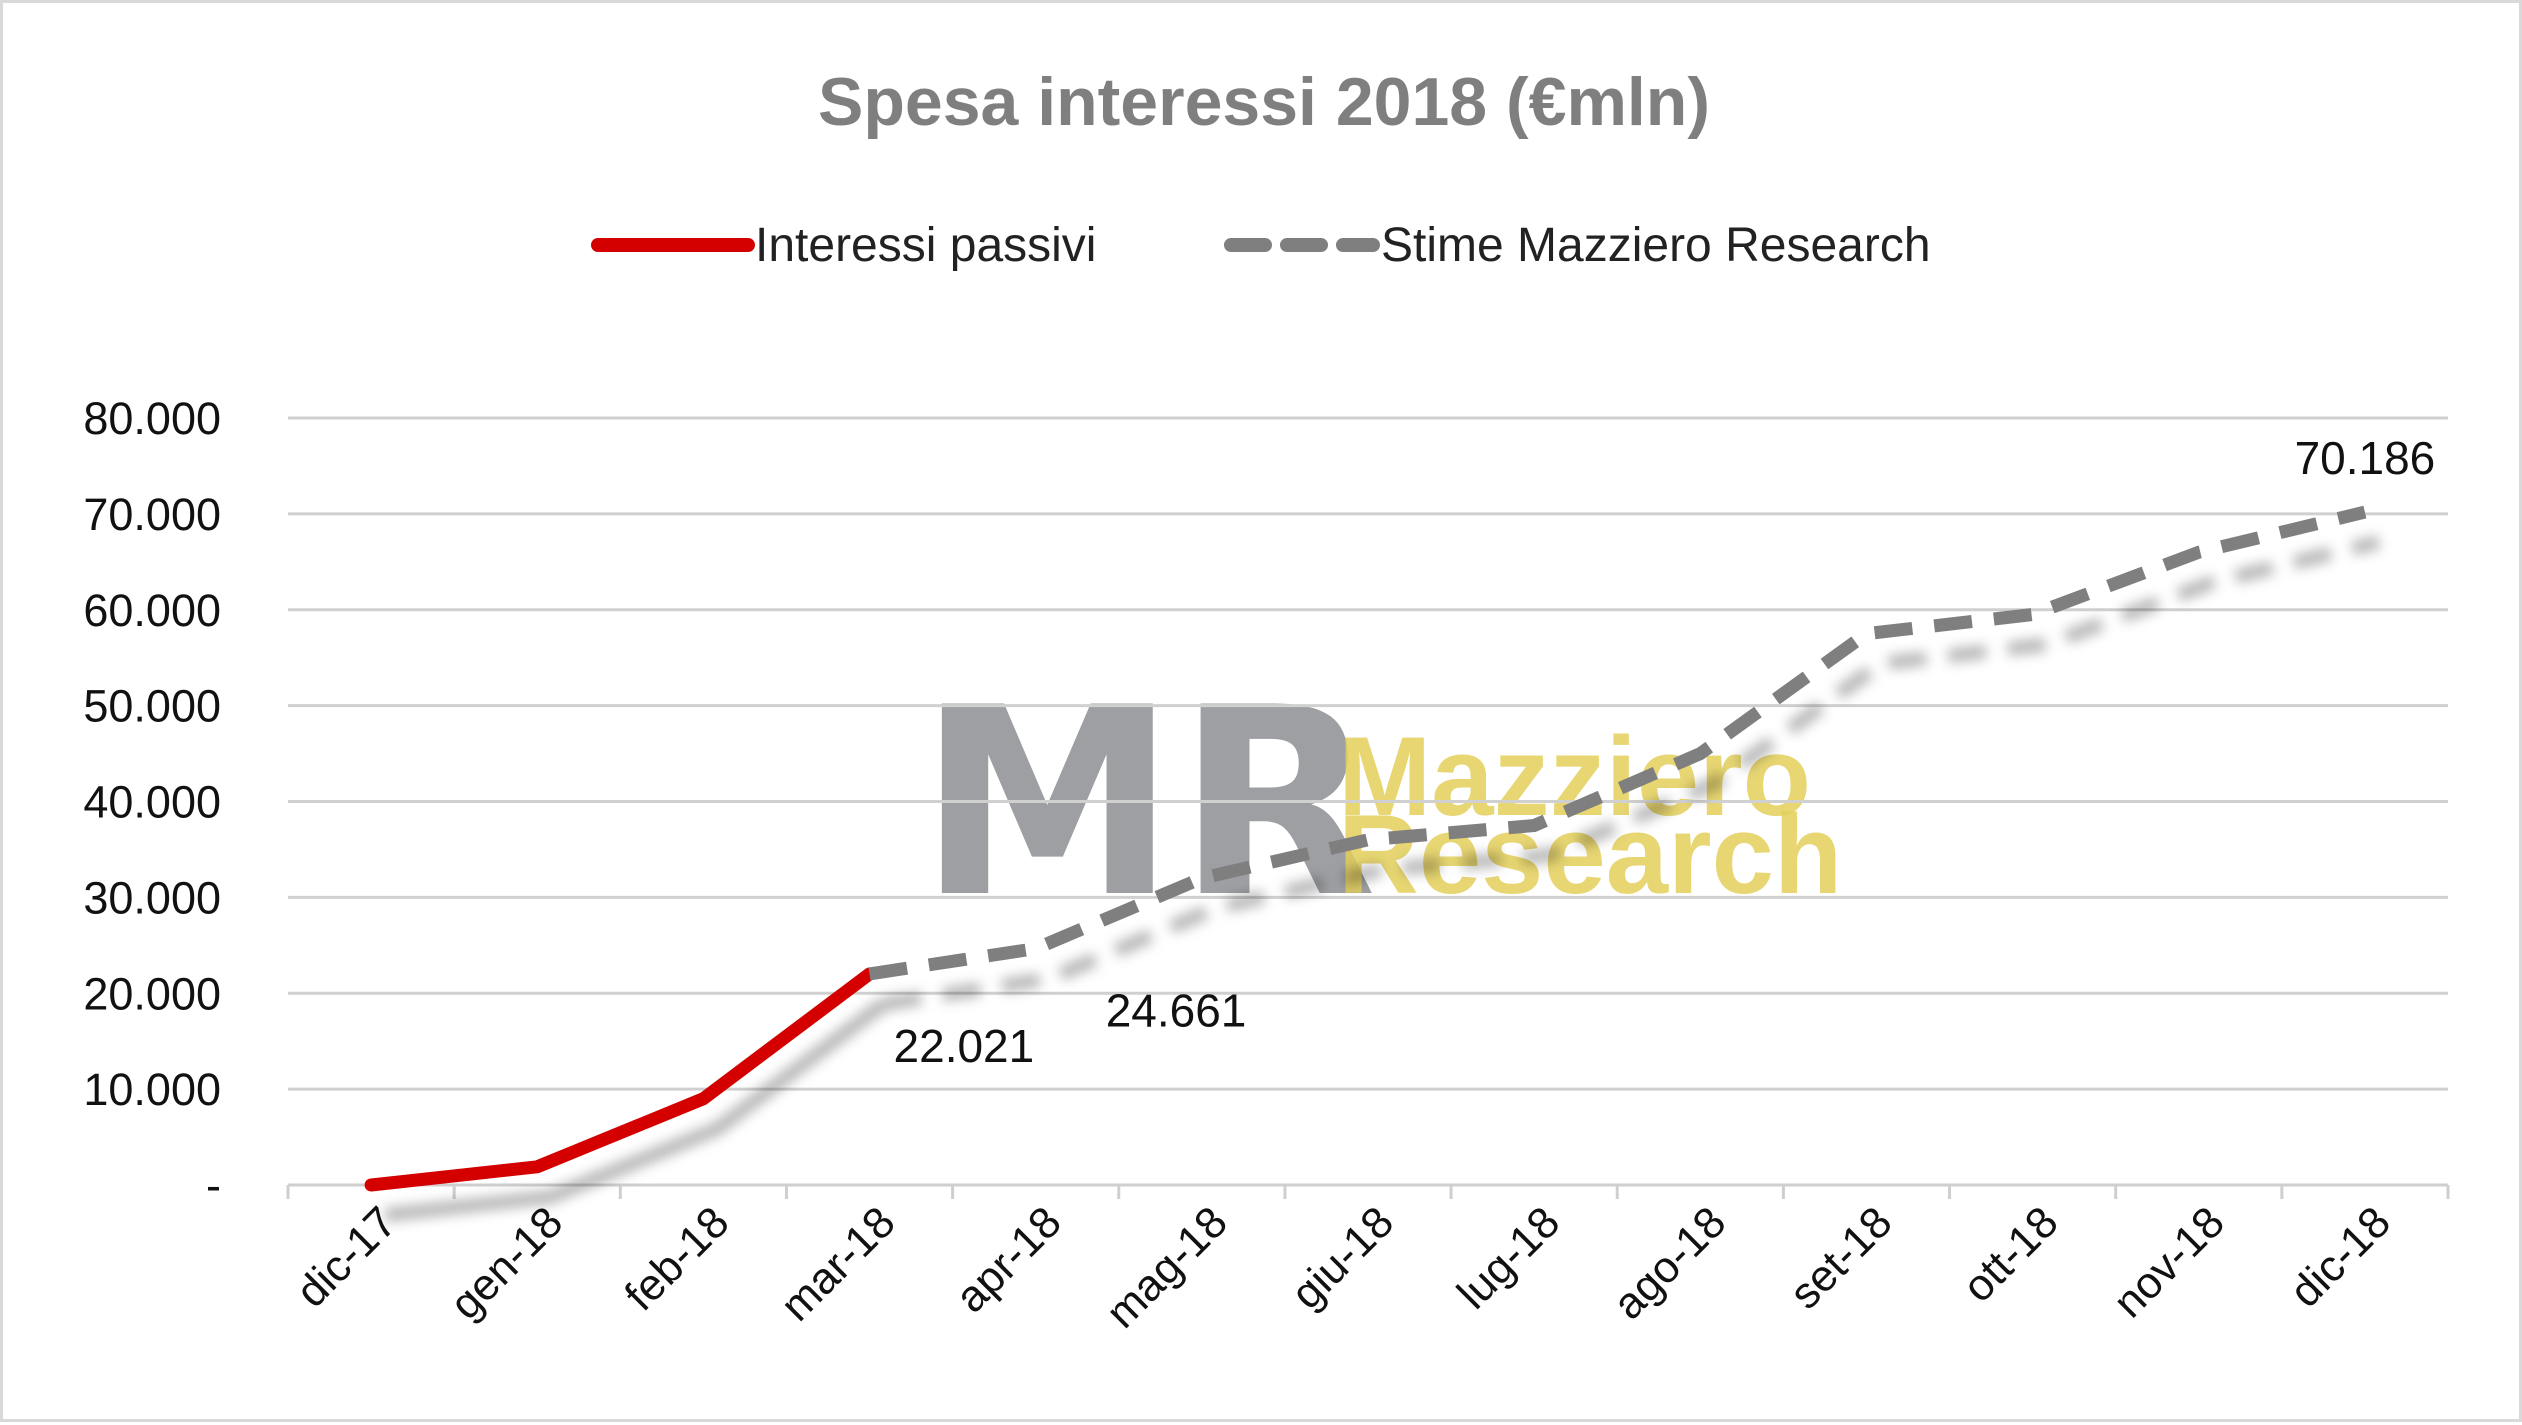 This screenshot has width=2522, height=1425. I want to click on y-tick-label: 60.000, so click(152, 610).